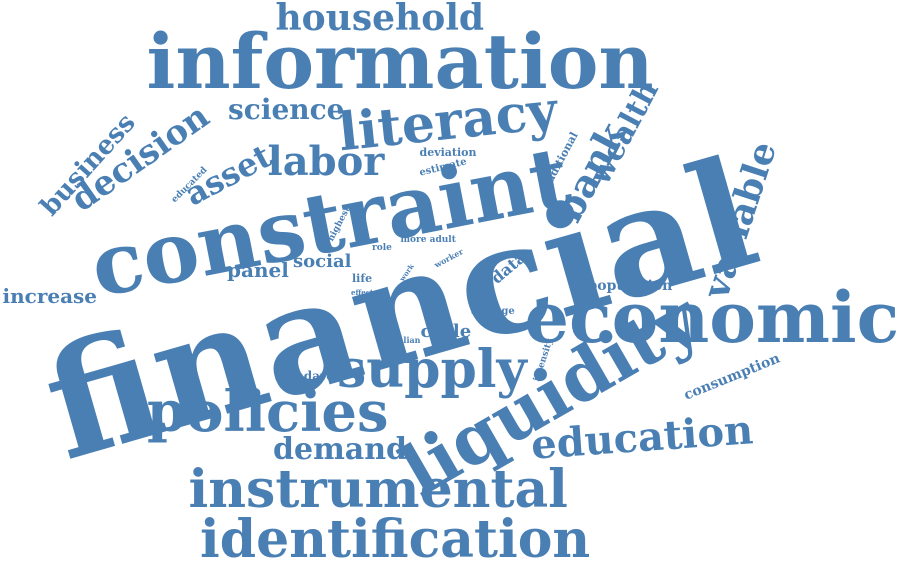 This screenshot has width=900, height=563. What do you see at coordinates (380, 19) in the screenshot?
I see `word-household: household` at bounding box center [380, 19].